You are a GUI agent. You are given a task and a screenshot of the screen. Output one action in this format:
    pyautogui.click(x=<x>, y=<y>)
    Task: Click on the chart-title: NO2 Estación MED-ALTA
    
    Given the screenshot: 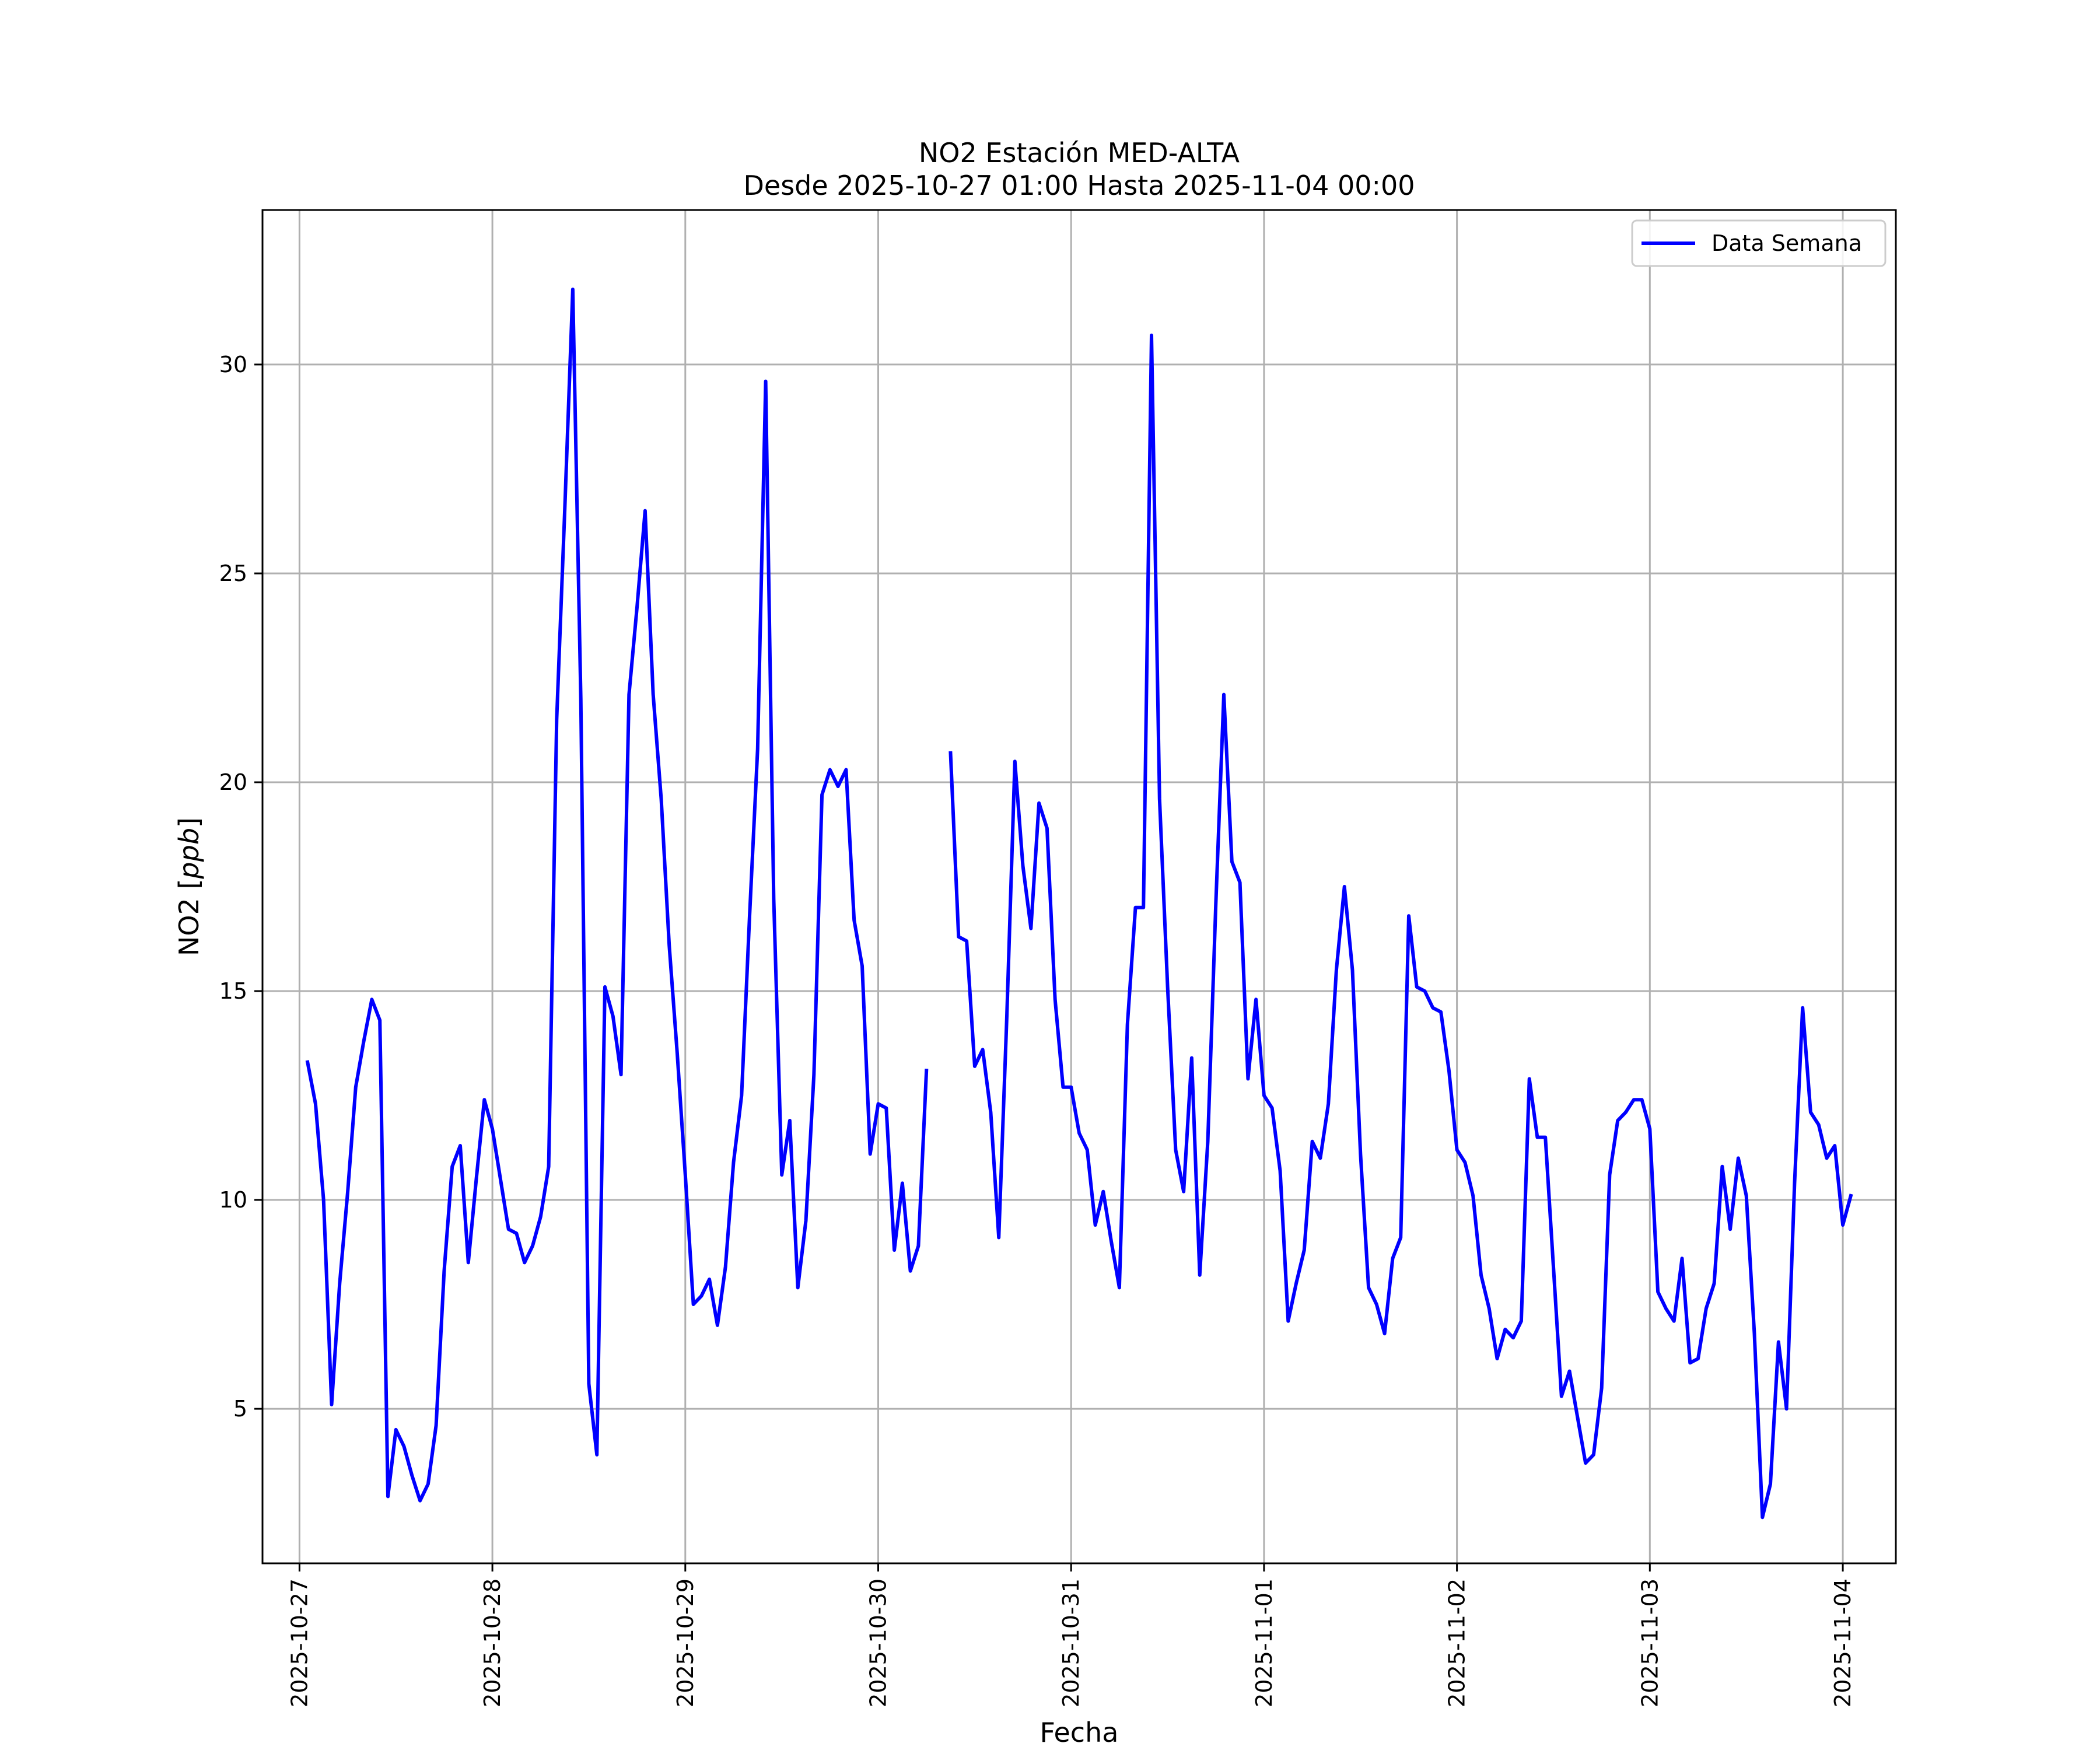 What is the action you would take?
    pyautogui.click(x=1079, y=153)
    